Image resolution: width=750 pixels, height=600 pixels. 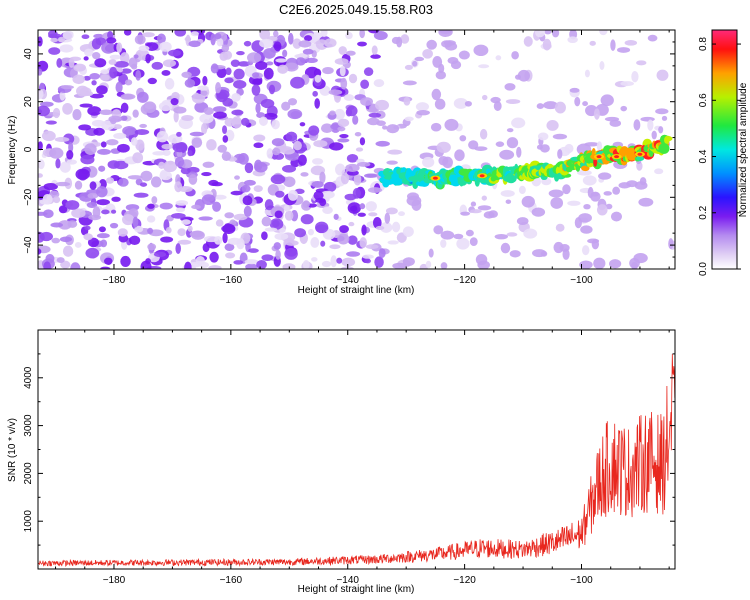 I want to click on signal-peak, so click(x=482, y=176).